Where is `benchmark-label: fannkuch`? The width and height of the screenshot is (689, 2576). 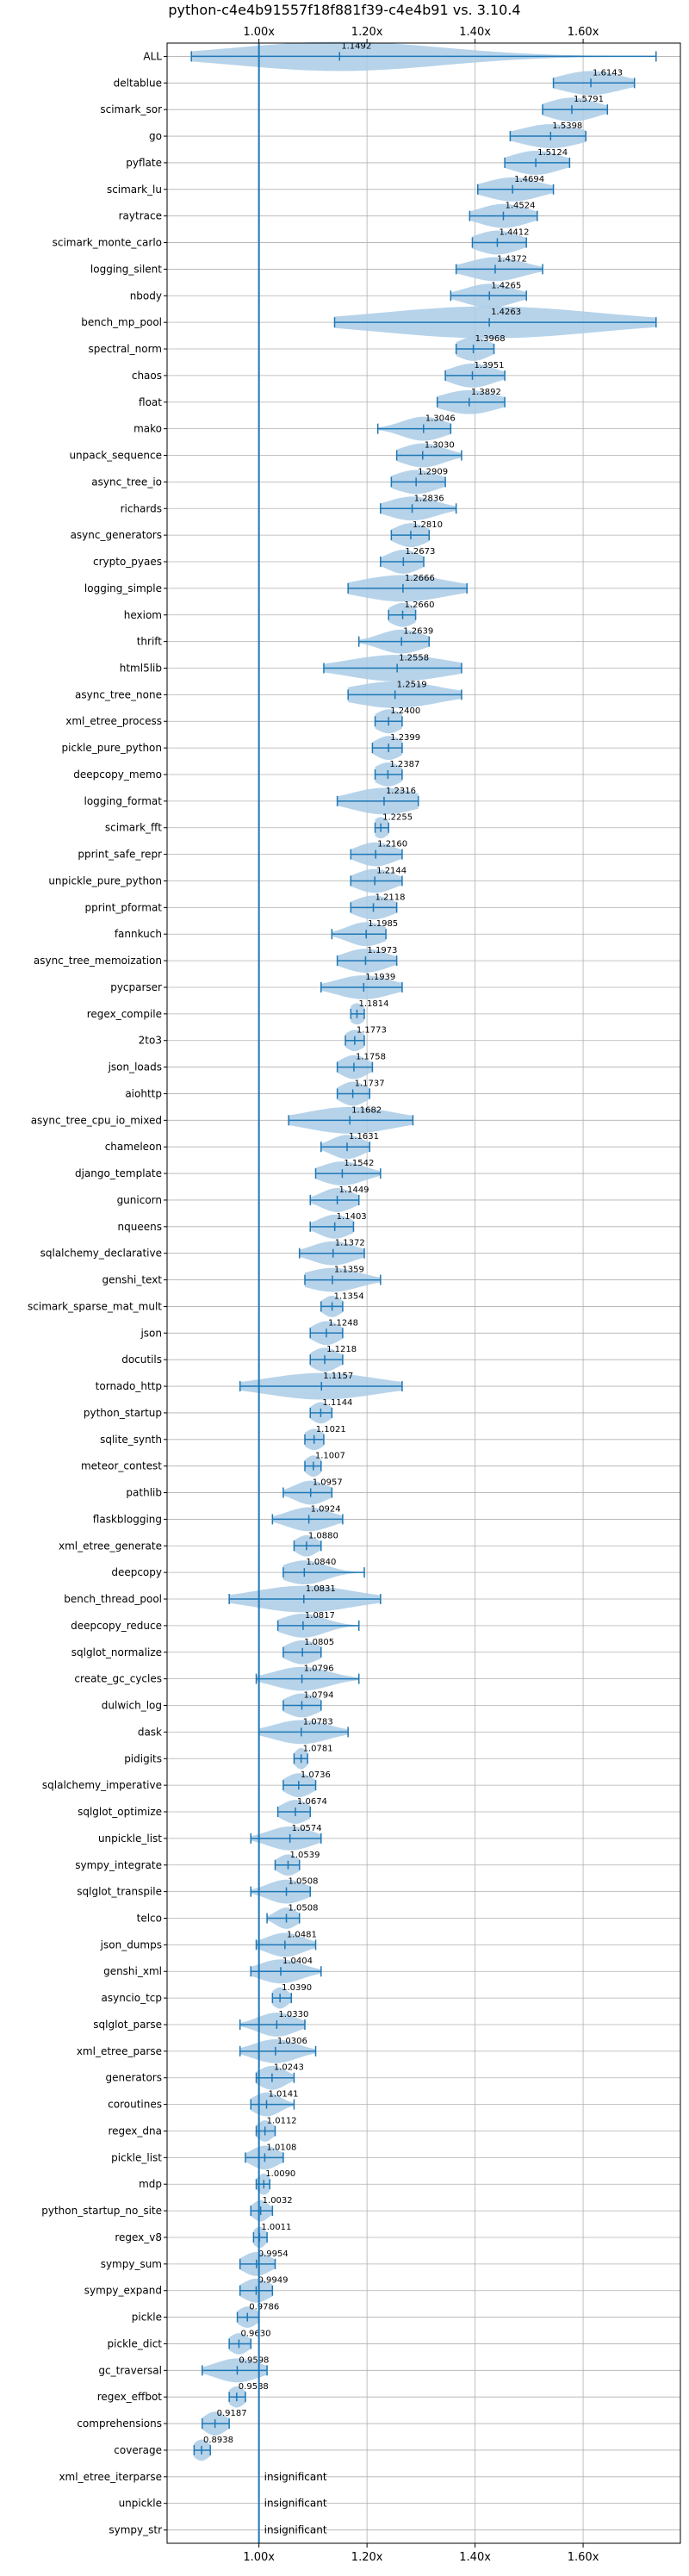
benchmark-label: fannkuch is located at coordinates (138, 934).